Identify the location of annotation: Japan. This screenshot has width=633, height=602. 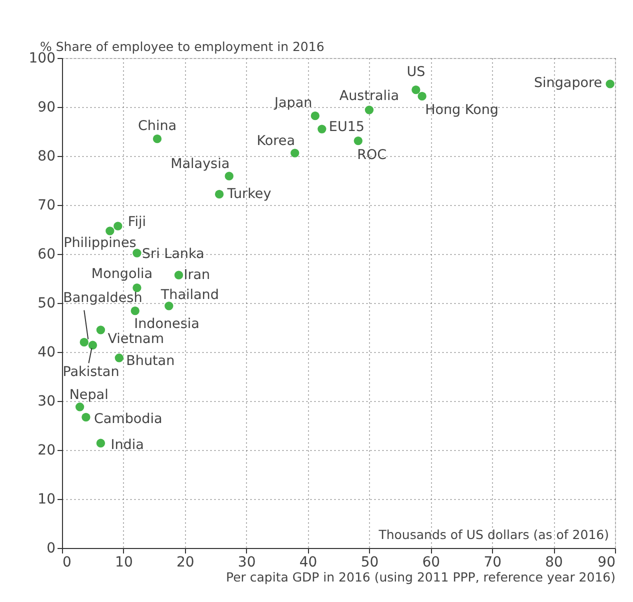
(292, 102).